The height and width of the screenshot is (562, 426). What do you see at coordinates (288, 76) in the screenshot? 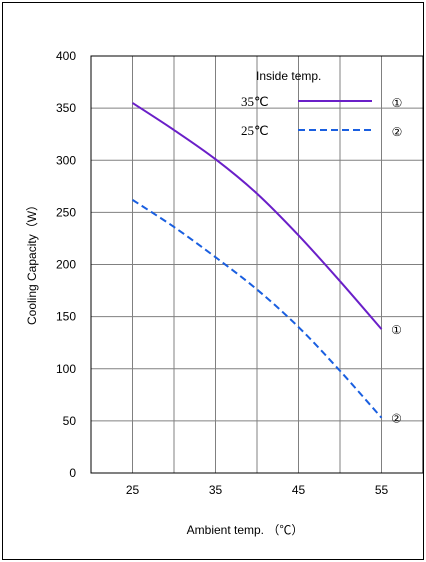
I see `legend-title: Inside temp.` at bounding box center [288, 76].